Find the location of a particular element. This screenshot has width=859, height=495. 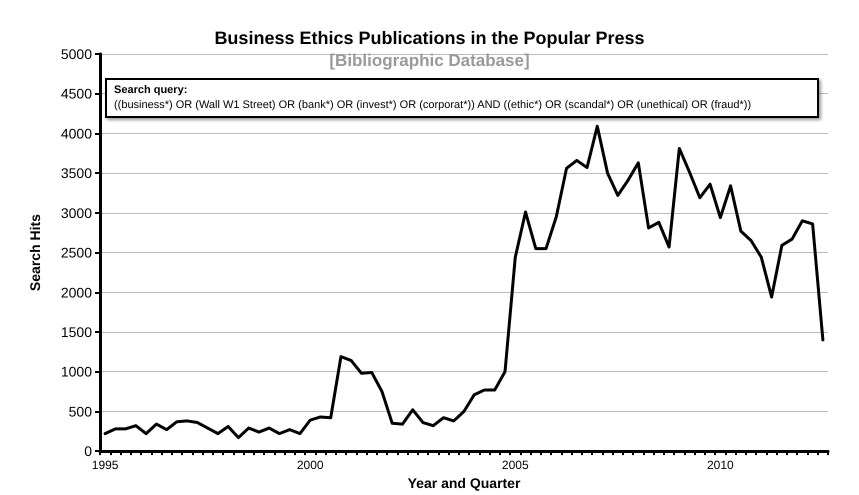

y-tick-label: 3500 is located at coordinates (76, 173).